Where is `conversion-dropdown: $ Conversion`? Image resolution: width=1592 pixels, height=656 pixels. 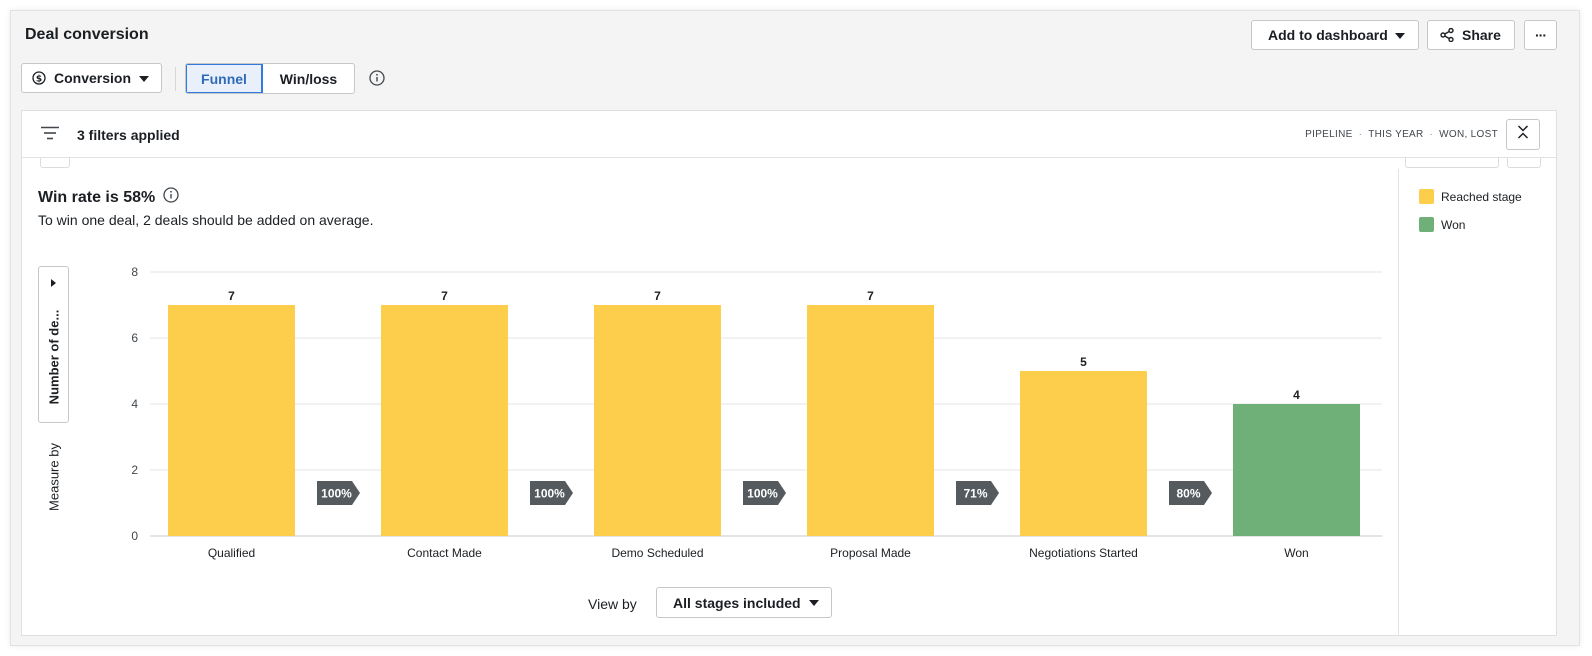 conversion-dropdown: $ Conversion is located at coordinates (91, 78).